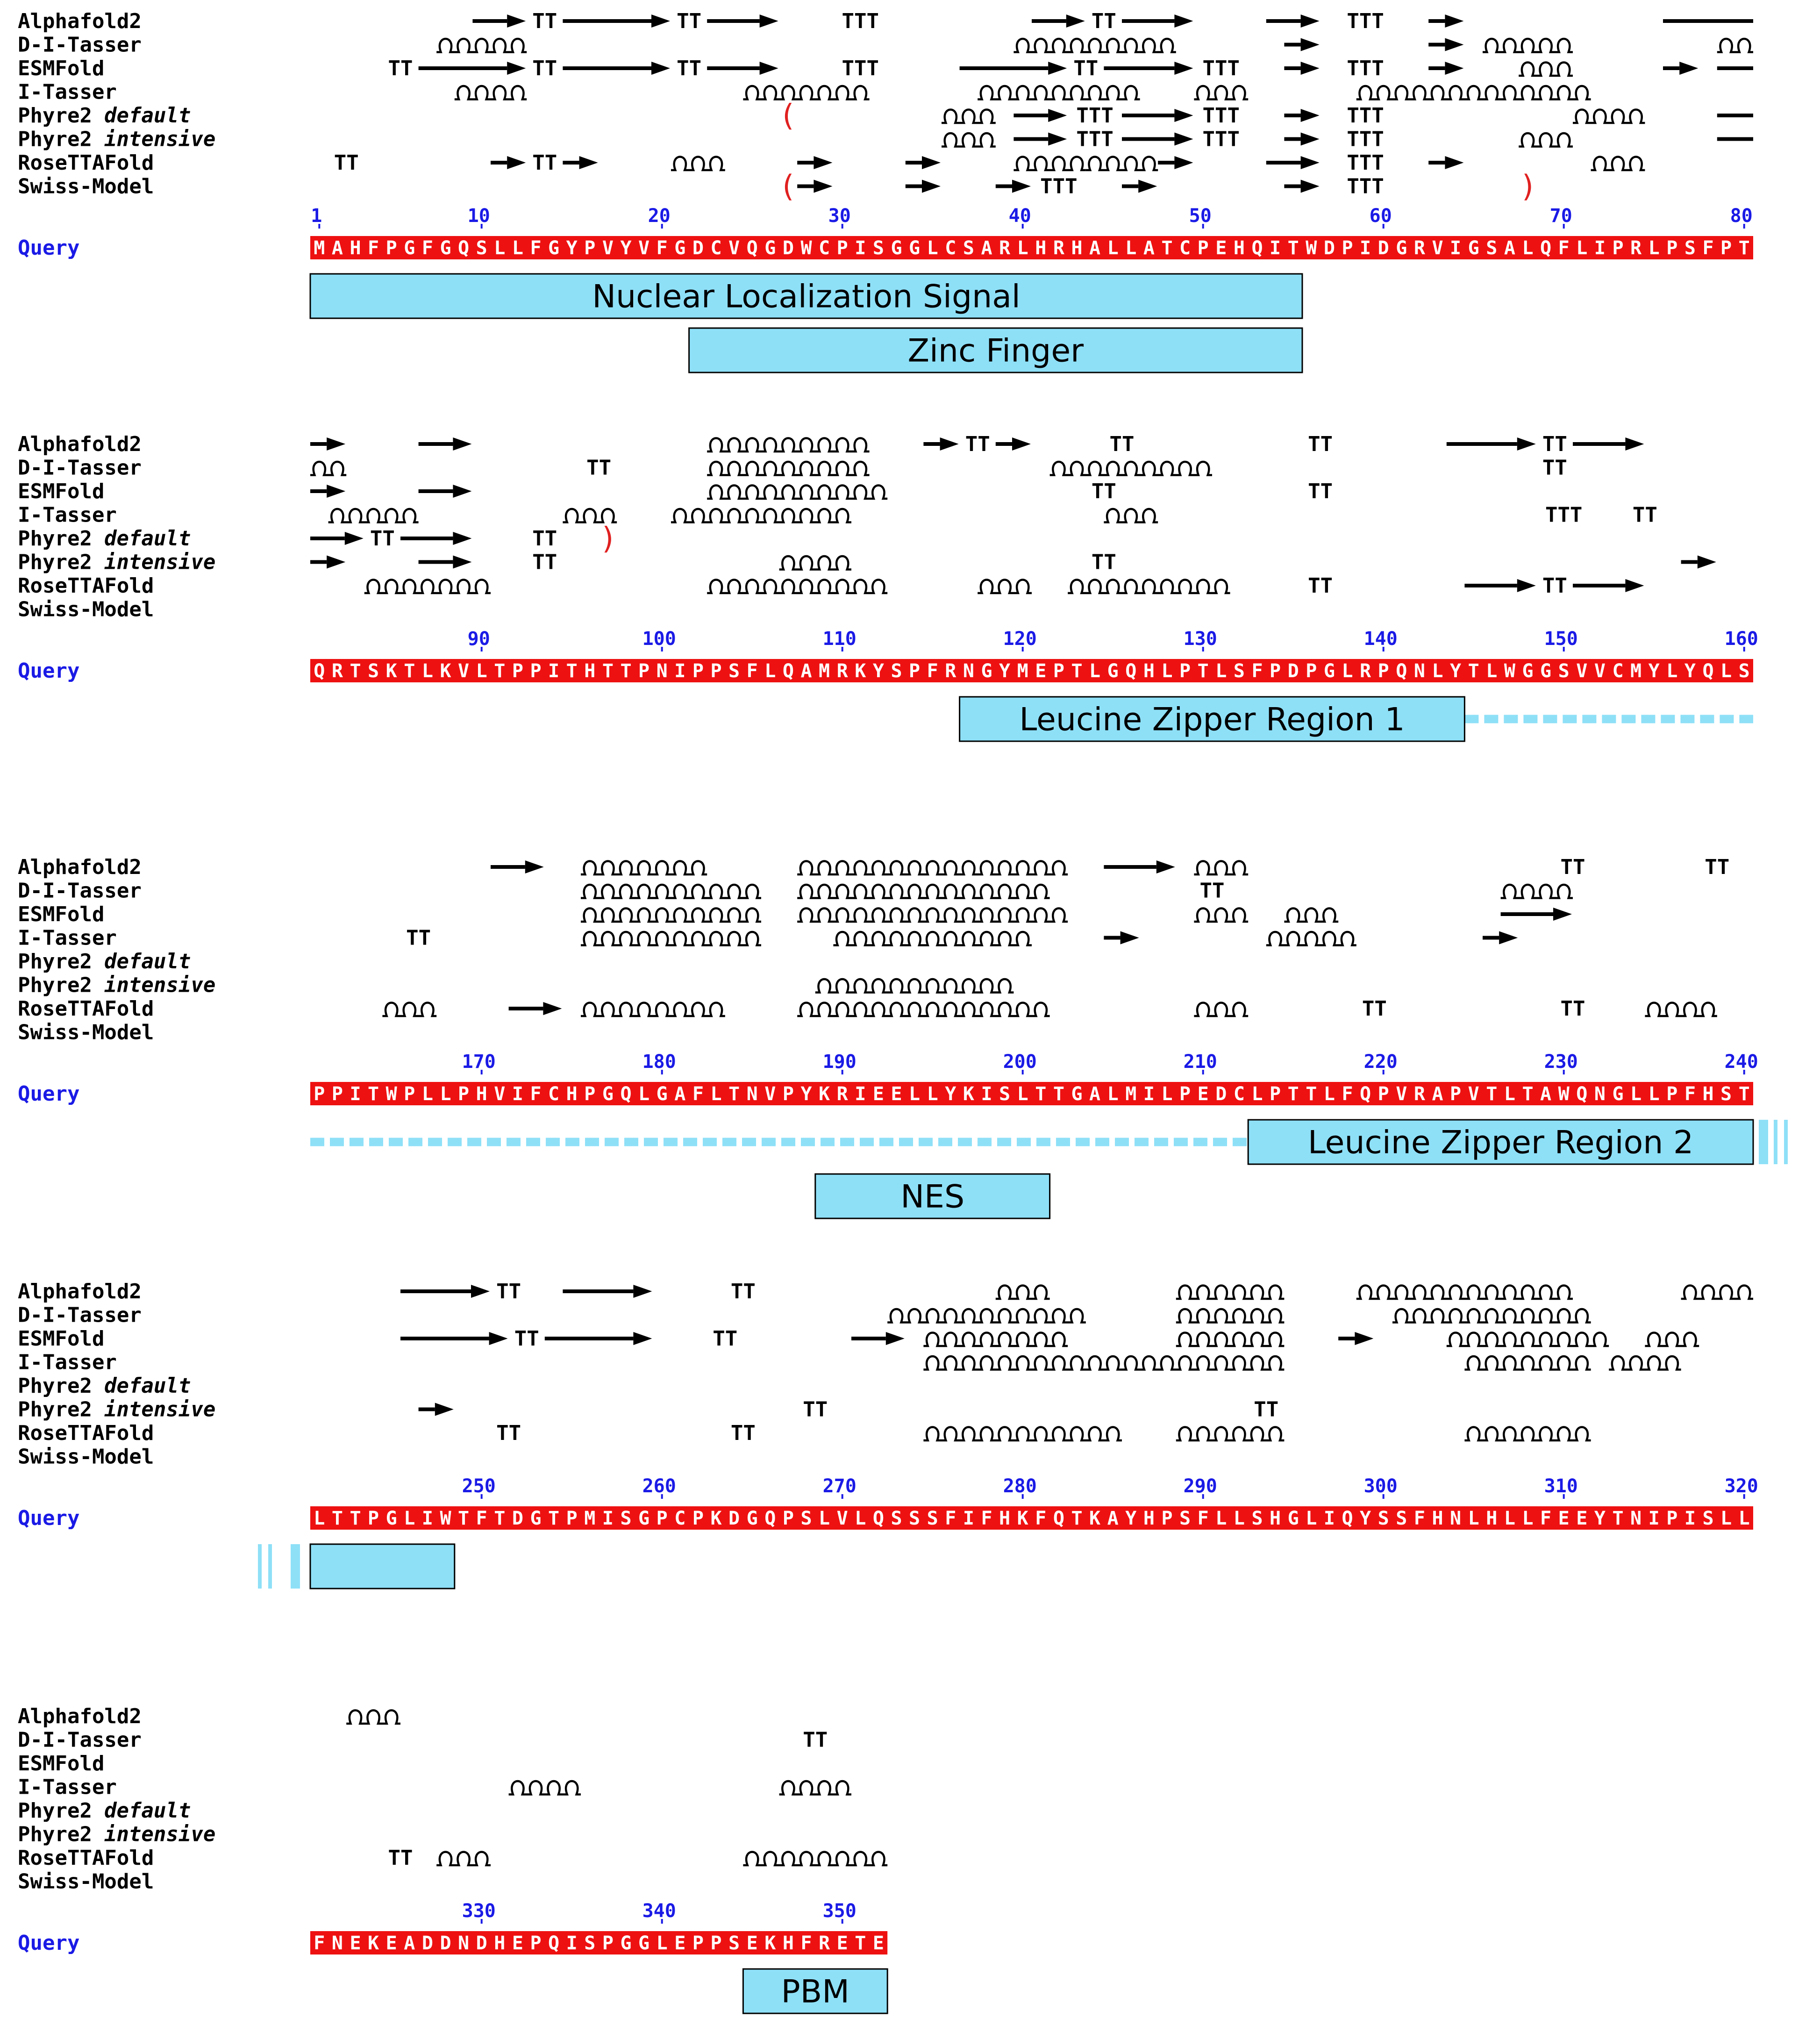 This screenshot has width=1820, height=2026. I want to click on method-label: D-I-Tasser, so click(80, 891).